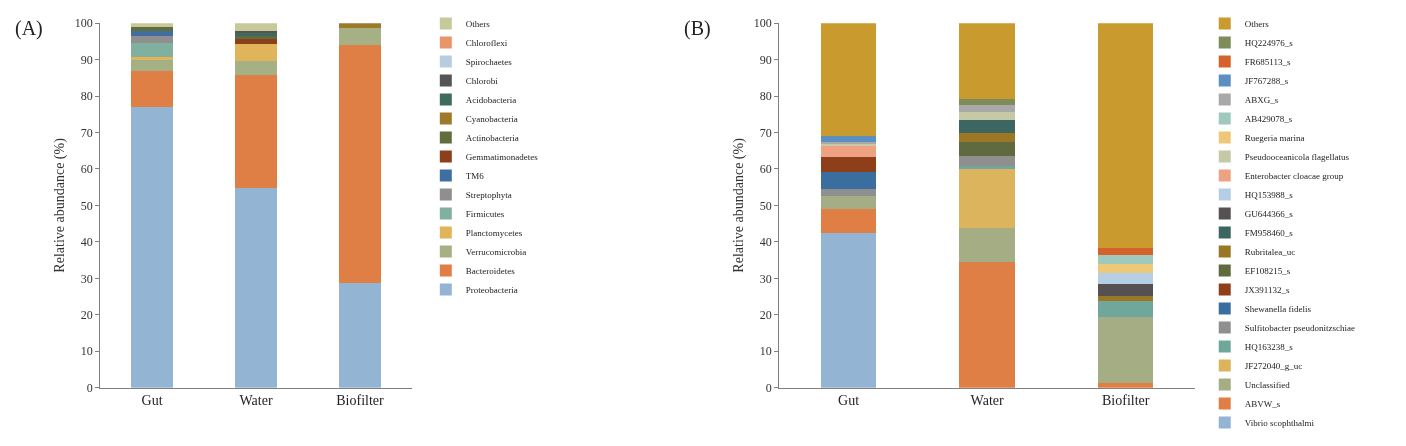 Image resolution: width=1406 pixels, height=446 pixels. I want to click on legend-label: EF108215_s, so click(1267, 270).